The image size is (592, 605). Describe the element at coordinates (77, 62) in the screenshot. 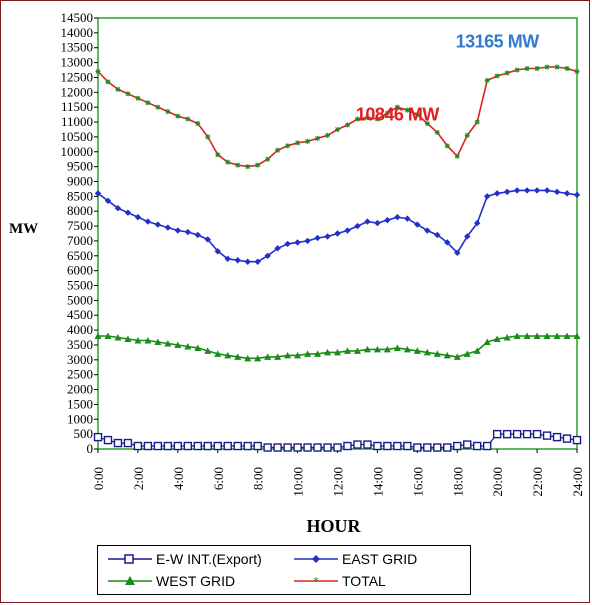

I see `y-tick-label: 13000` at that location.